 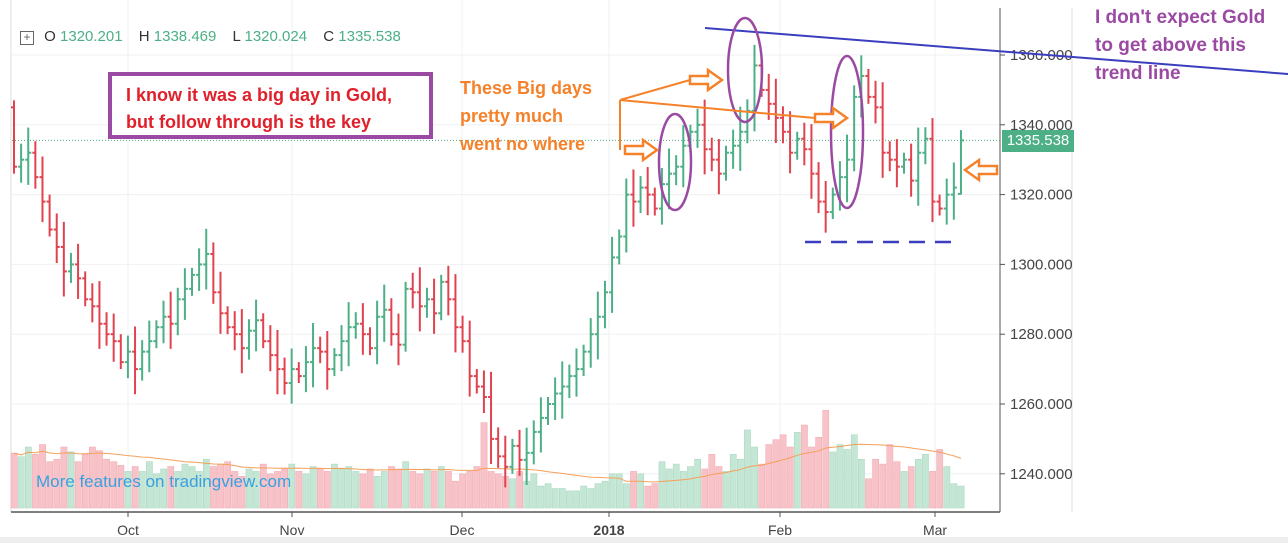 What do you see at coordinates (164, 481) in the screenshot?
I see `tradingview-watermark-link: More features on tradingview.com` at bounding box center [164, 481].